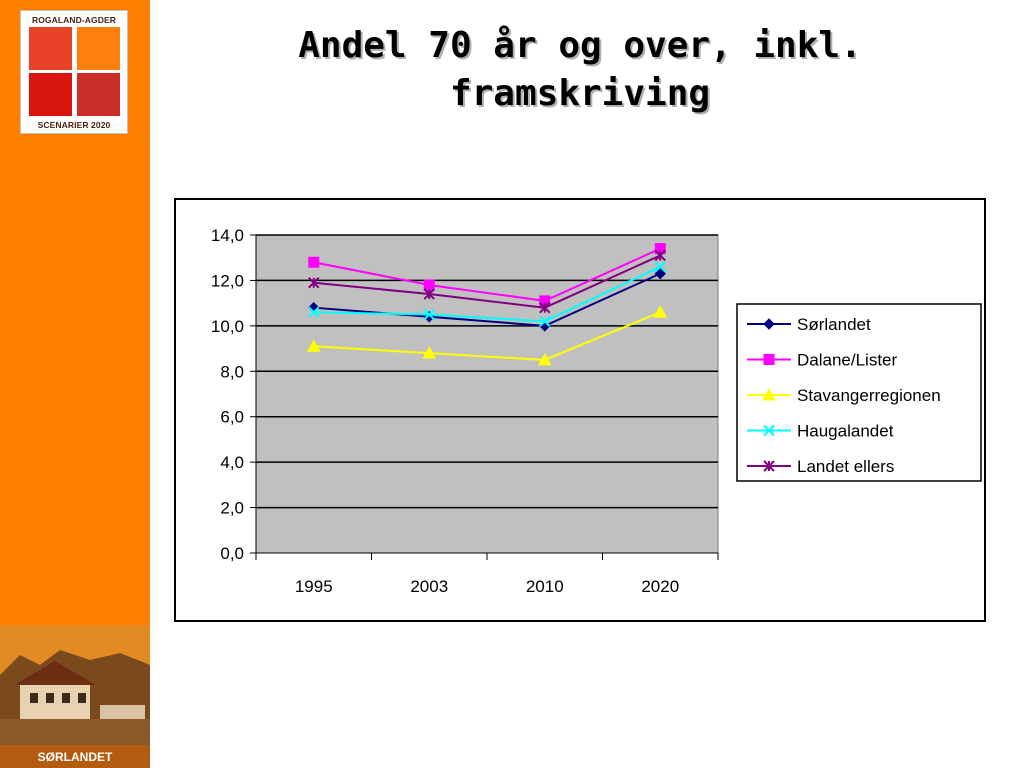 The height and width of the screenshot is (768, 1024). Describe the element at coordinates (74, 125) in the screenshot. I see `logo-bottom-text: SCENARIER 2020` at that location.